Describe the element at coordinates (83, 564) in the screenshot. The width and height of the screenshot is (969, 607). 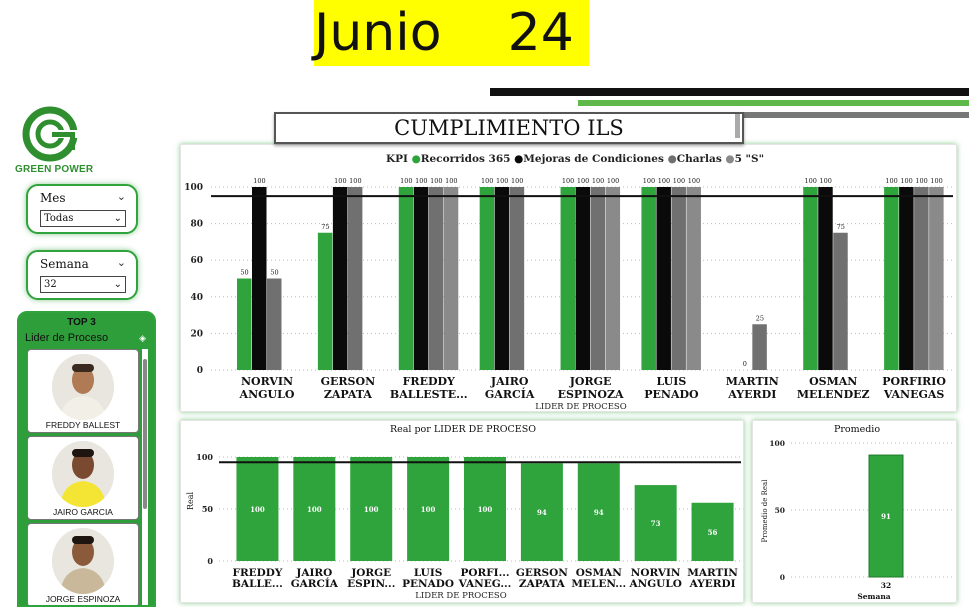
I see `leader-card: JORGE ESPINOZA` at that location.